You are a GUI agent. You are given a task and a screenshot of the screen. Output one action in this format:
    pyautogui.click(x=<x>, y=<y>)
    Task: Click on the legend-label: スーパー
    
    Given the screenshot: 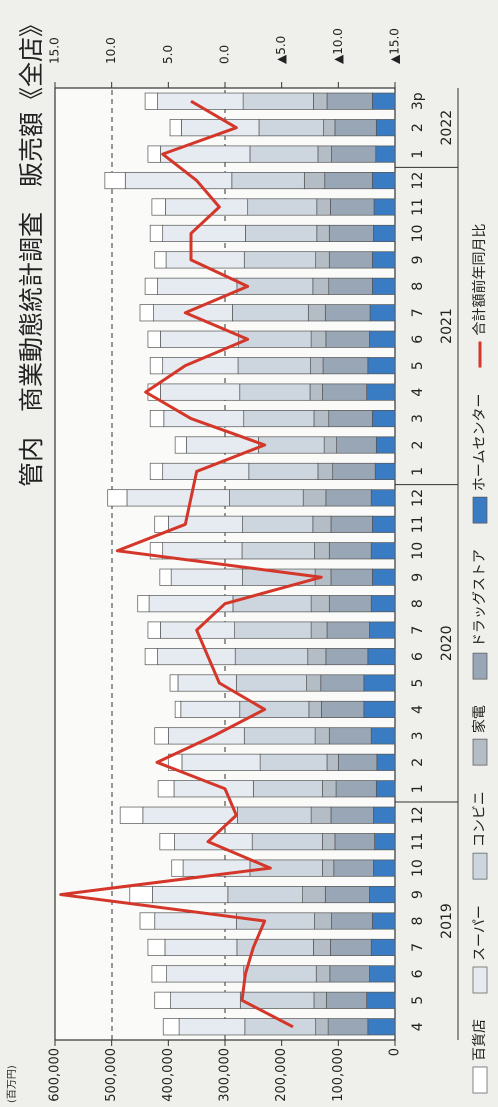 What is the action you would take?
    pyautogui.click(x=480, y=933)
    